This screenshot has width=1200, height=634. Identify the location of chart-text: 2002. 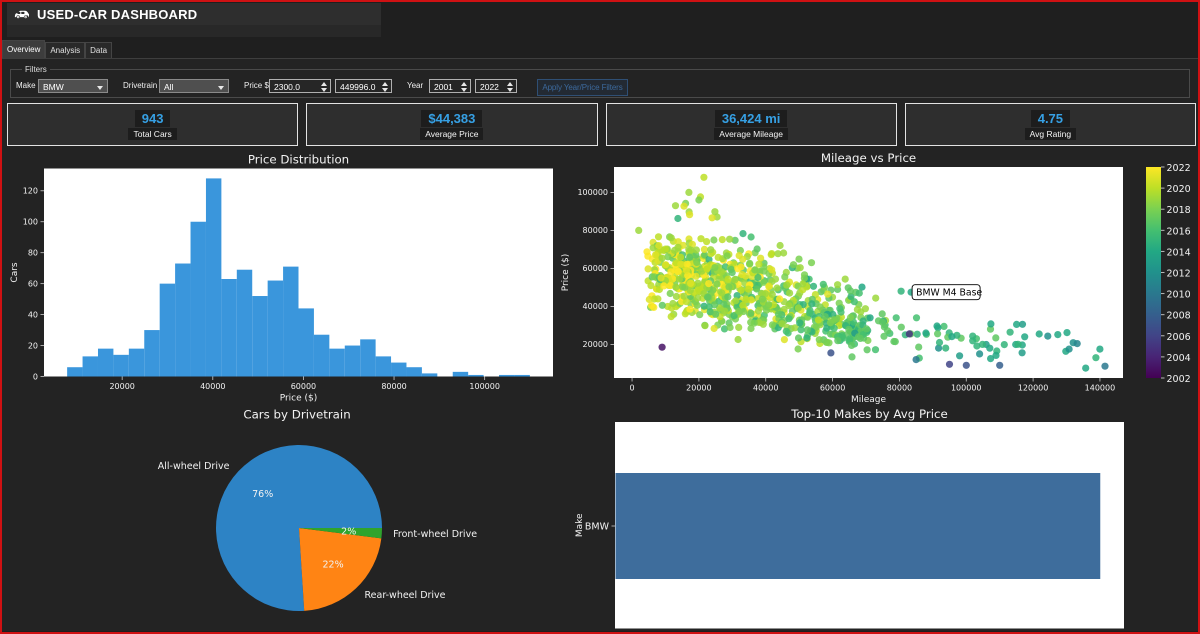
(1179, 379).